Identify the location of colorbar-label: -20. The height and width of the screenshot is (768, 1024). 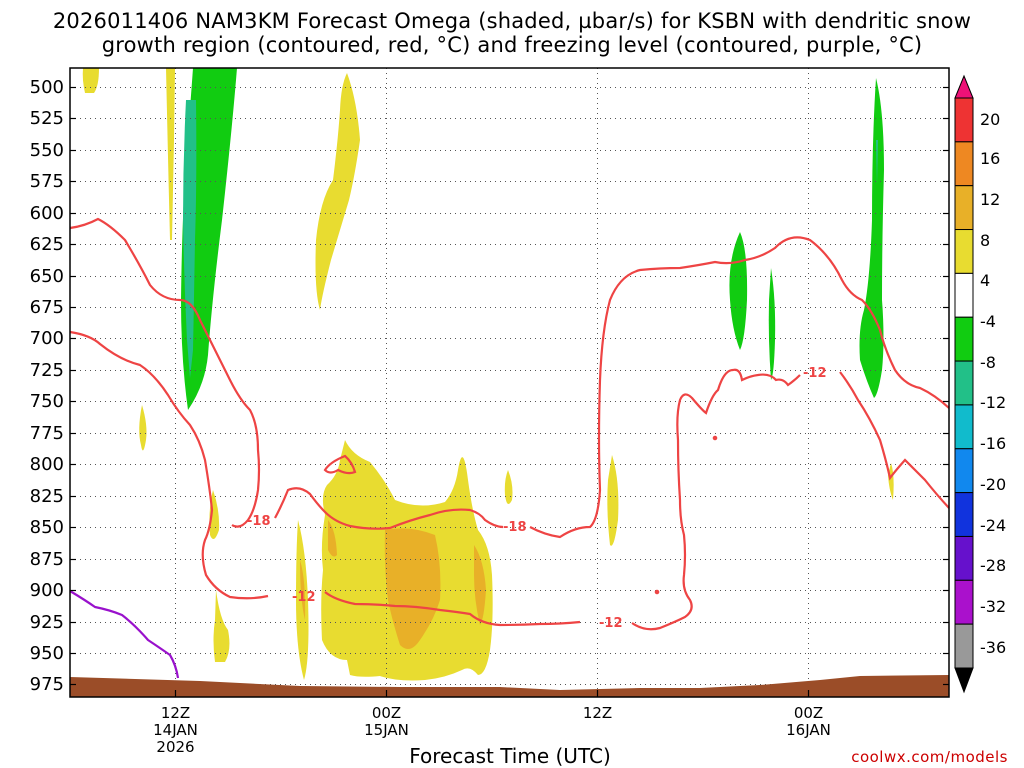
(993, 484).